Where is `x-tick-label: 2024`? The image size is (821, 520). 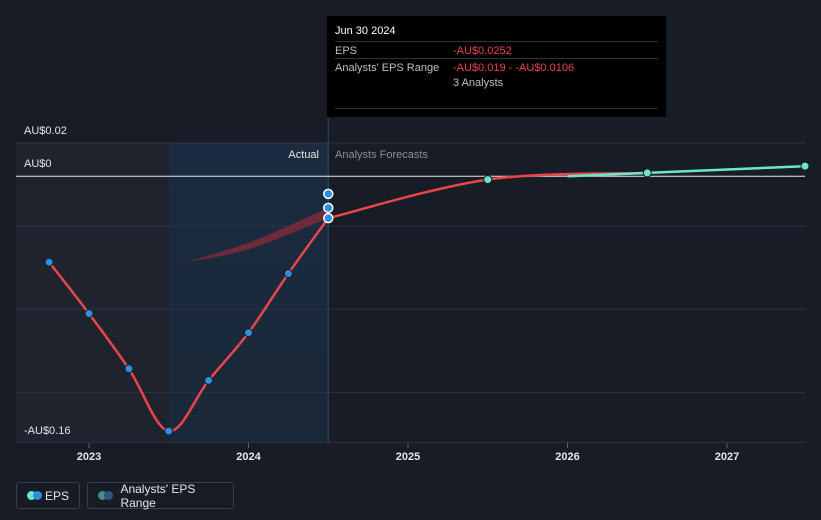 x-tick-label: 2024 is located at coordinates (248, 457).